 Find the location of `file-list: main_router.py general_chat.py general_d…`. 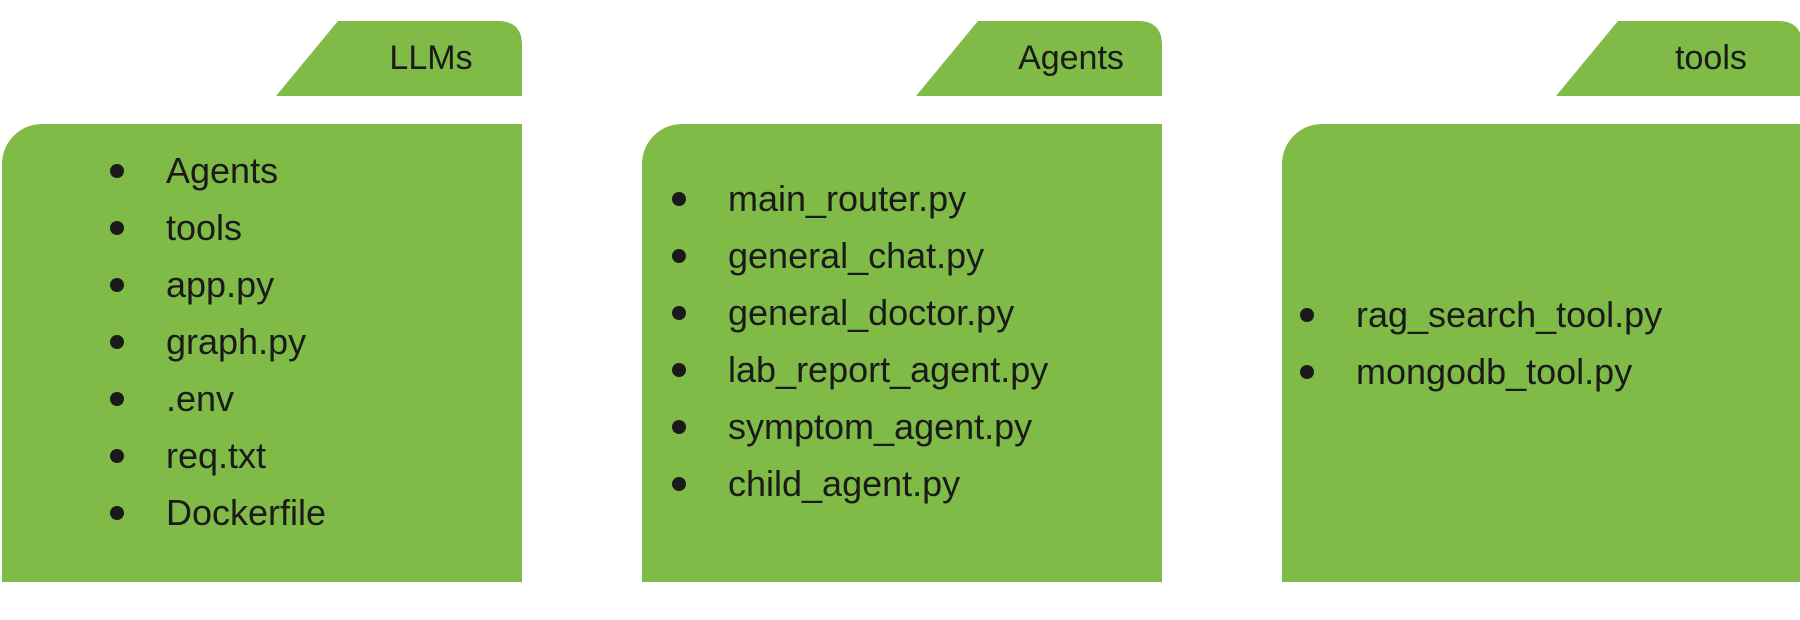

file-list: main_router.py general_chat.py general_d… is located at coordinates (860, 341).